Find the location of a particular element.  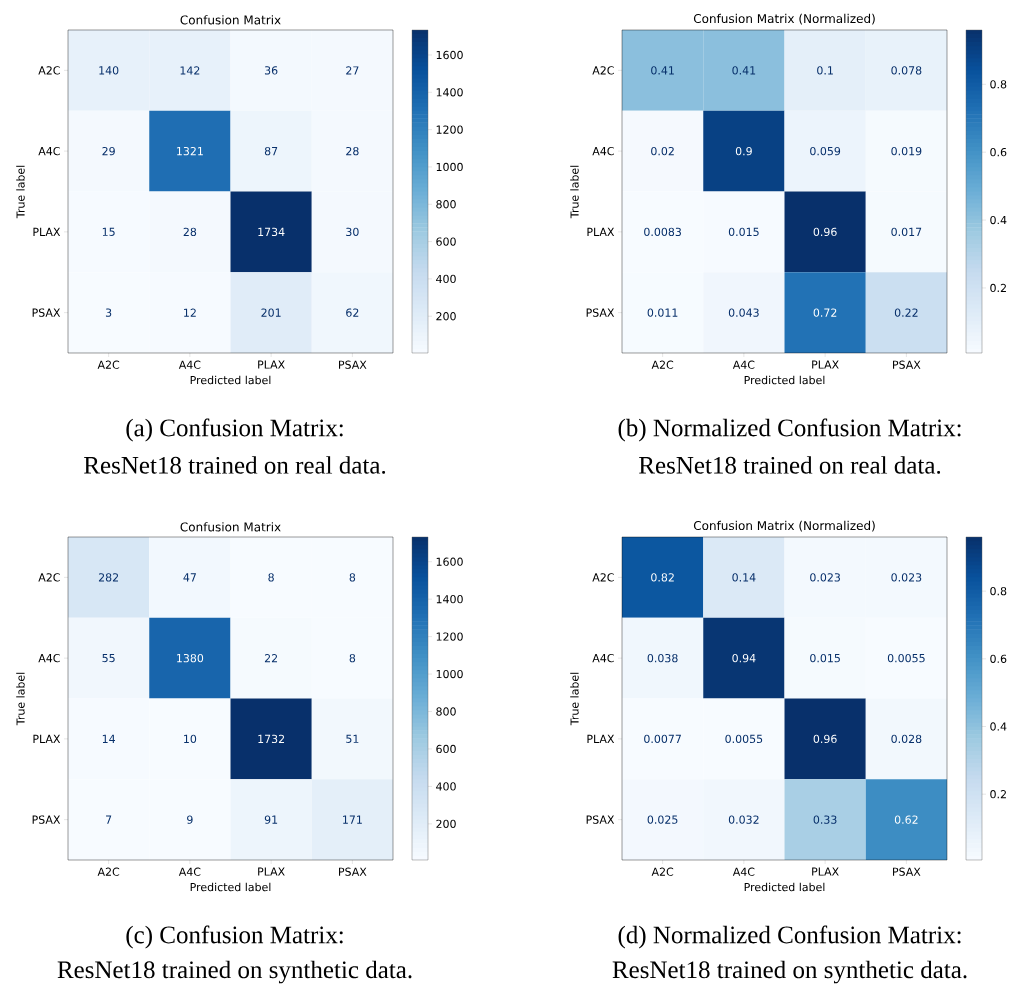

data-label: 0.41 is located at coordinates (662, 70).